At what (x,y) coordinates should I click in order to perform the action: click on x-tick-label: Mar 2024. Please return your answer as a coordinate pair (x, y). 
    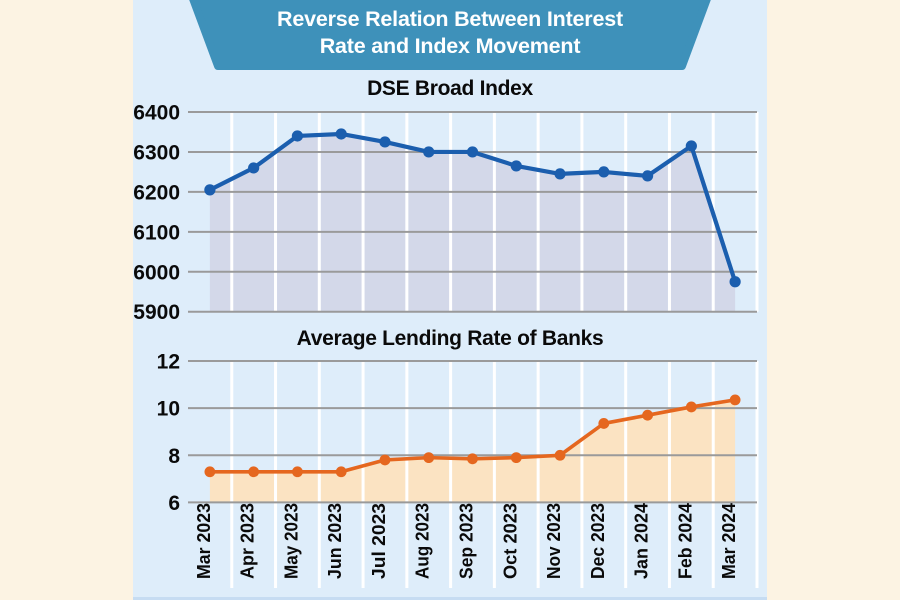
    Looking at the image, I should click on (729, 541).